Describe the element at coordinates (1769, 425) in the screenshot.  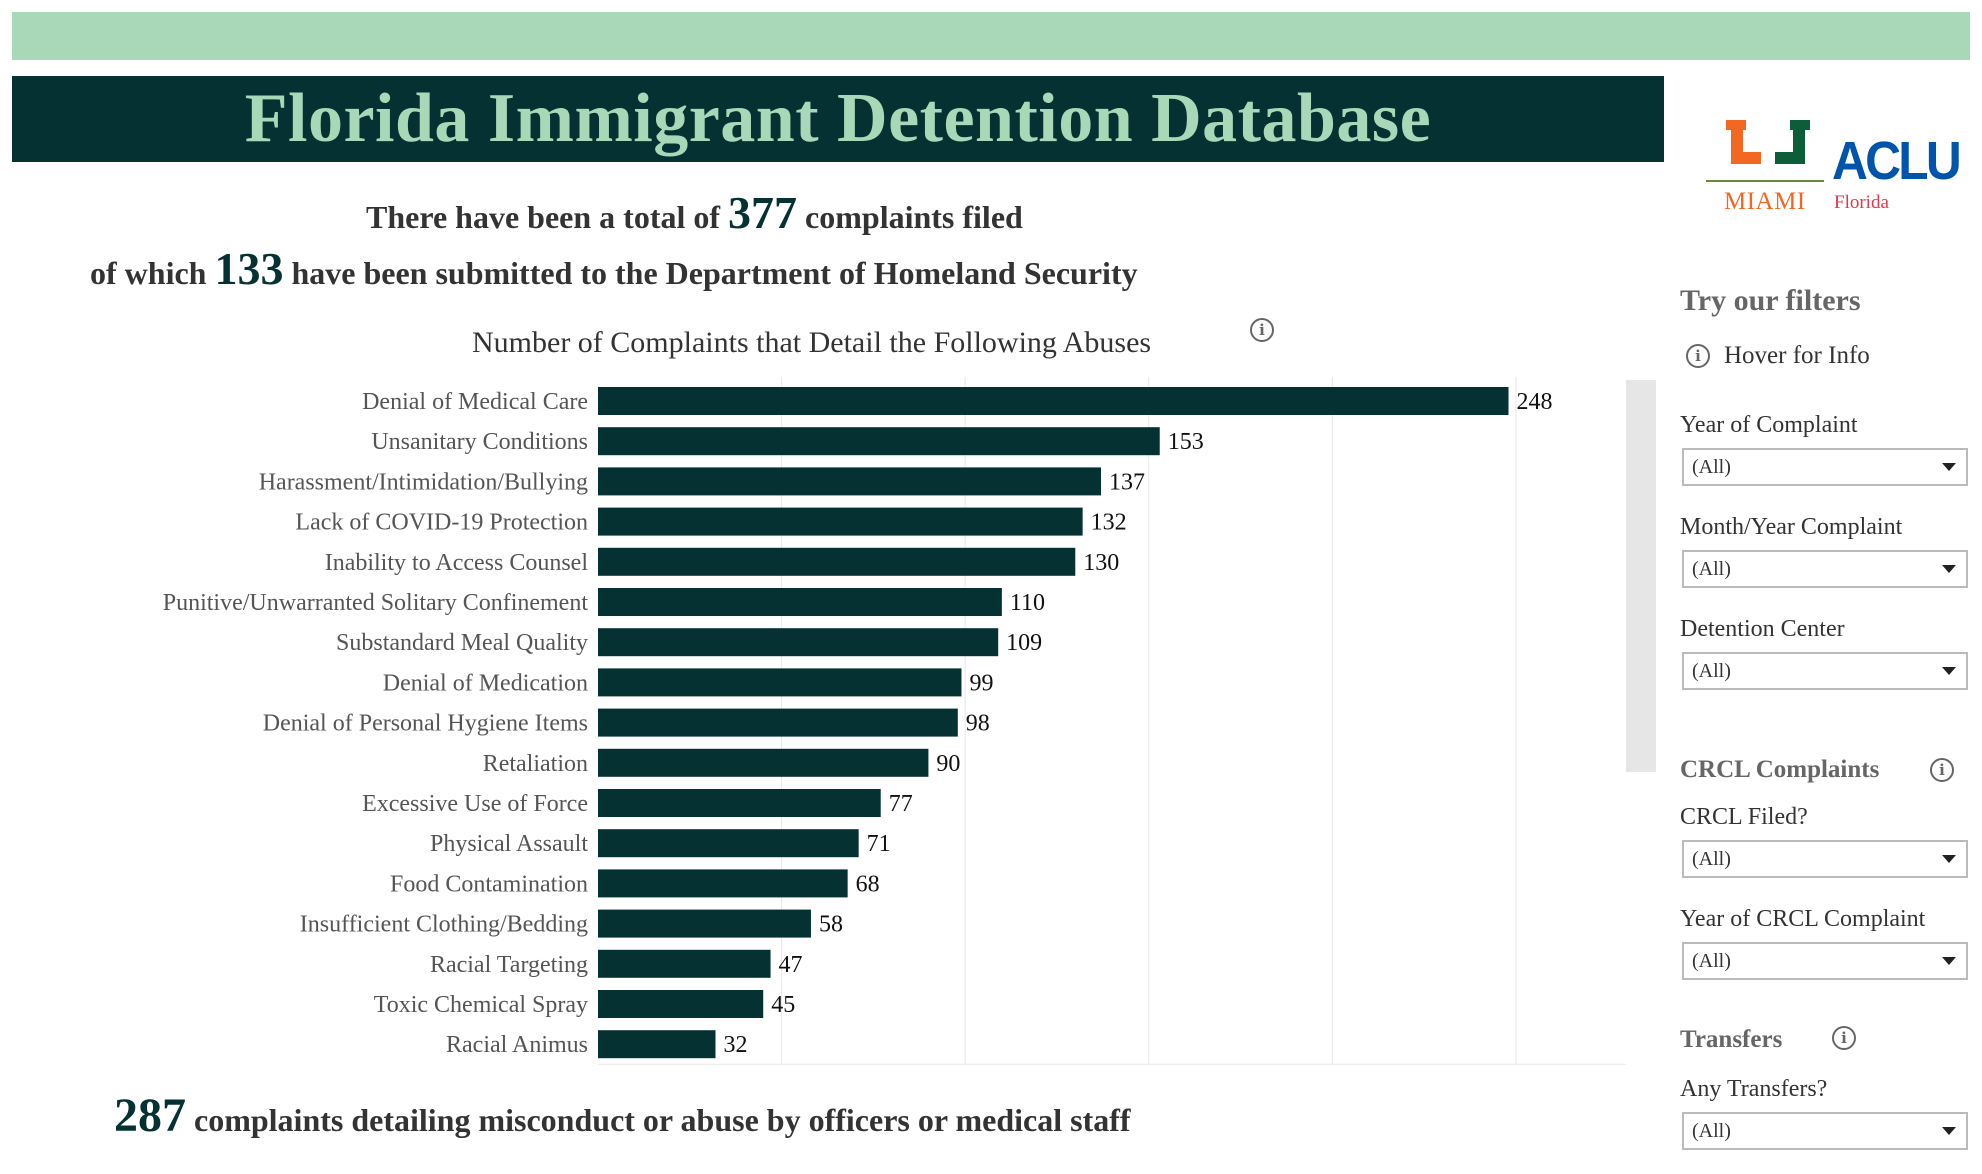
I see `year-of-complaint-label: Year of Complaint` at that location.